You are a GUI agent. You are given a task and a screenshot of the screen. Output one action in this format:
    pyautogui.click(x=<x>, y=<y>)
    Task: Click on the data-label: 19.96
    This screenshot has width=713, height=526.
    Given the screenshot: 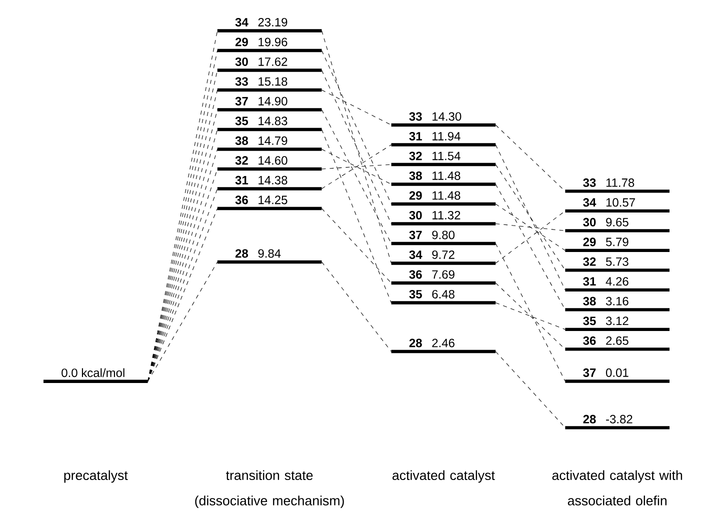 What is the action you would take?
    pyautogui.click(x=273, y=42)
    